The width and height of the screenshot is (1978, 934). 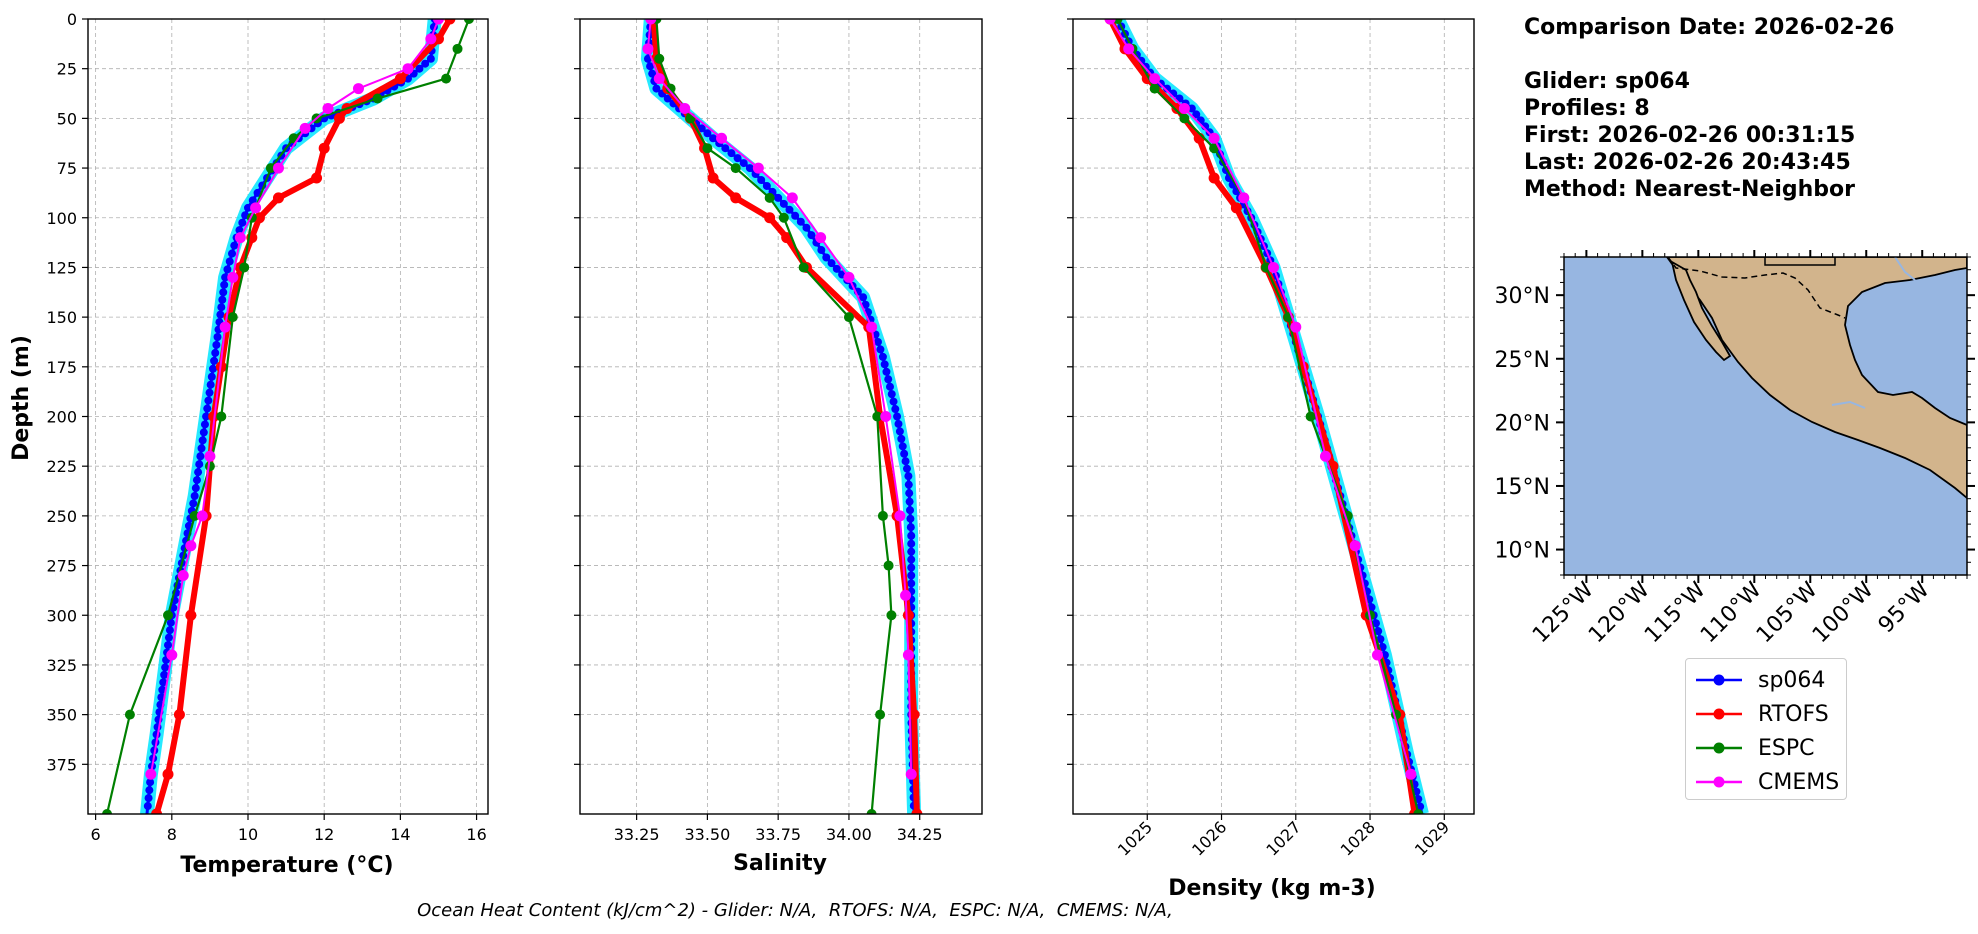 I want to click on map-lon-label: 100°W, so click(x=1843, y=612).